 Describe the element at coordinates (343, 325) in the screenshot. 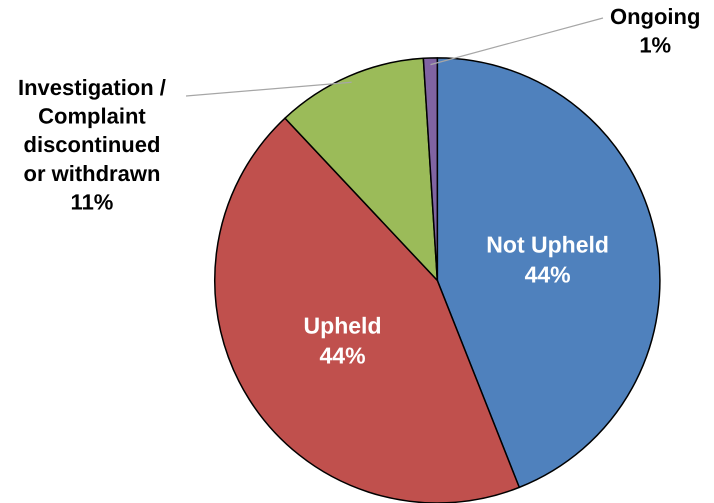

I see `slice-label: Upheld` at that location.